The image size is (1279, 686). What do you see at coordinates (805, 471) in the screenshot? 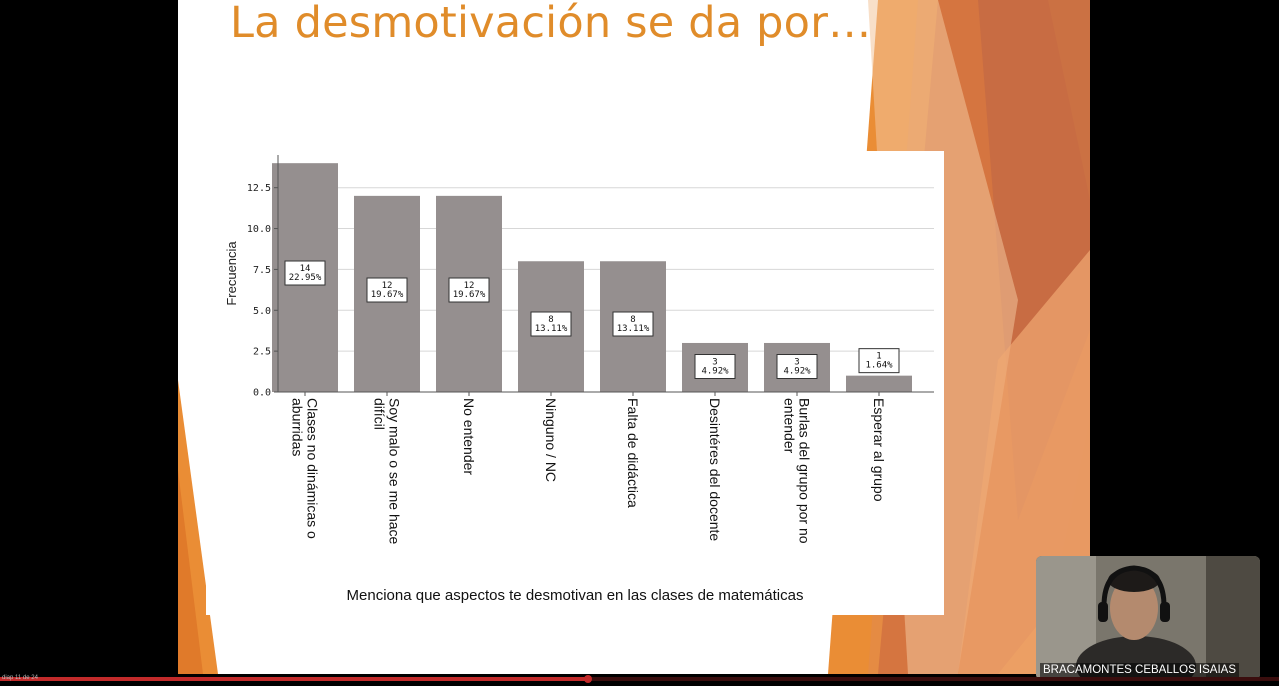
I see `x-category-label: Burlas del grupo por no` at bounding box center [805, 471].